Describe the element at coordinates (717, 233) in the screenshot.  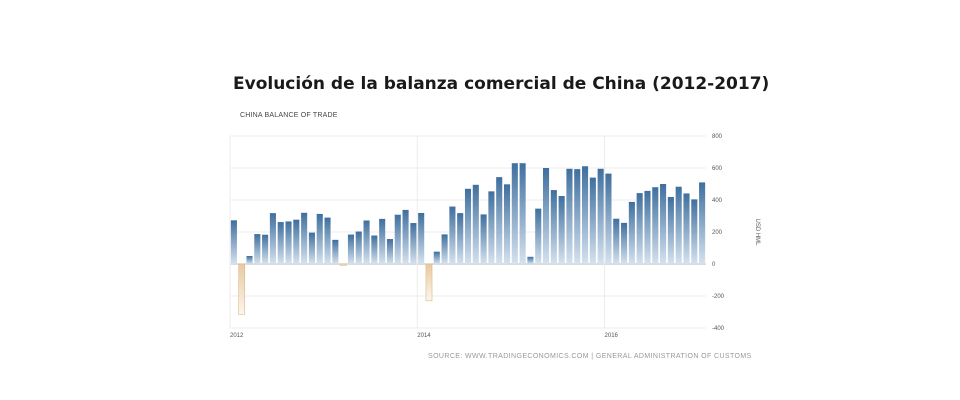
I see `y-tick-label: 200` at that location.